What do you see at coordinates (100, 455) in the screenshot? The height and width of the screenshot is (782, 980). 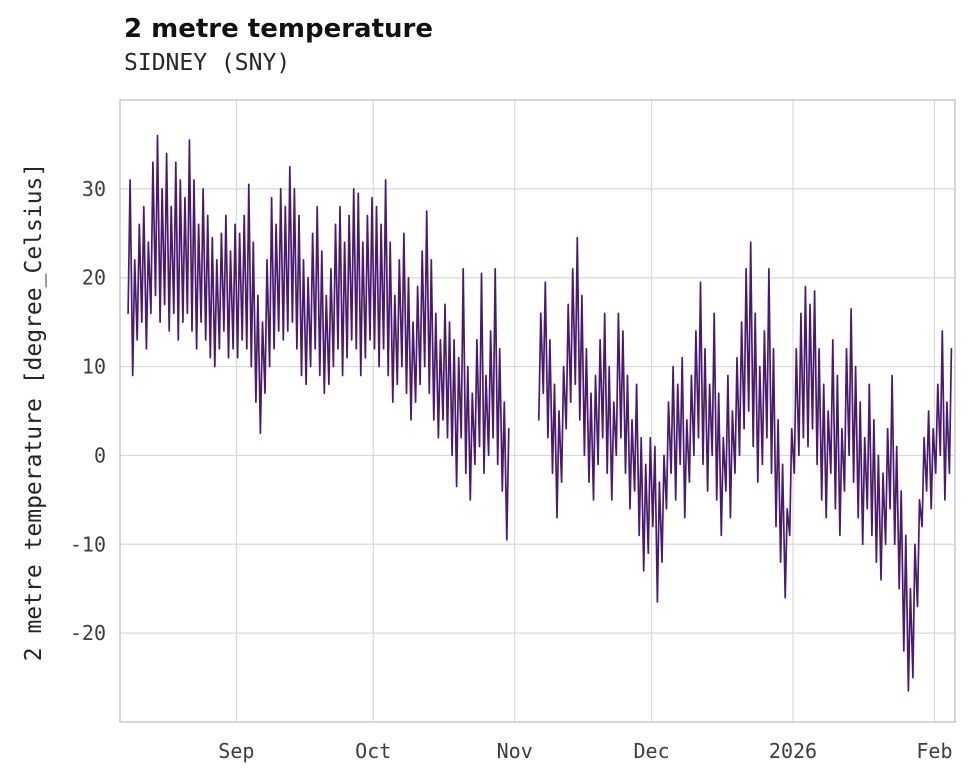 I see `y-tick-label: 0` at bounding box center [100, 455].